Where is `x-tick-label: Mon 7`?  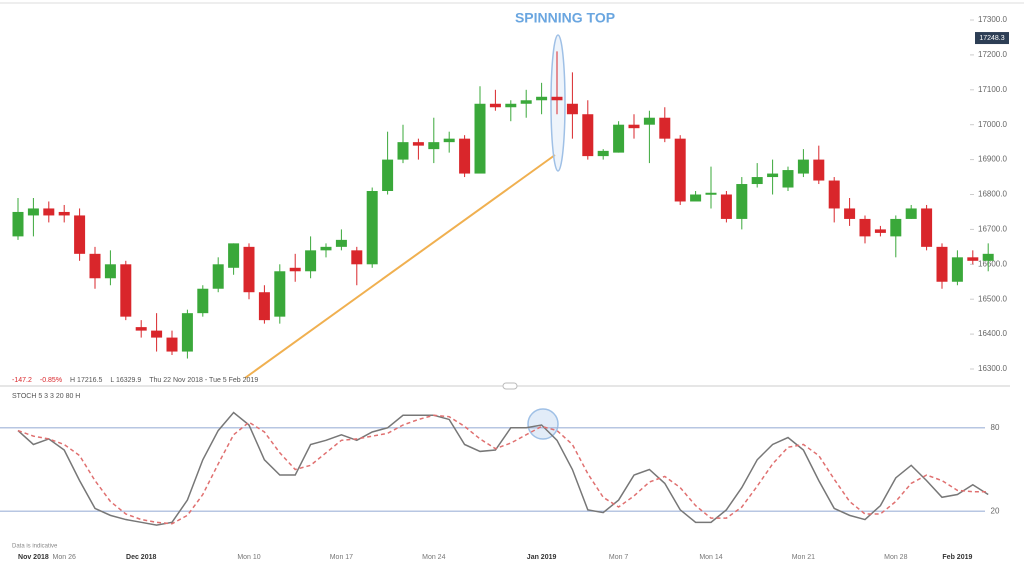
x-tick-label: Mon 7 is located at coordinates (619, 557).